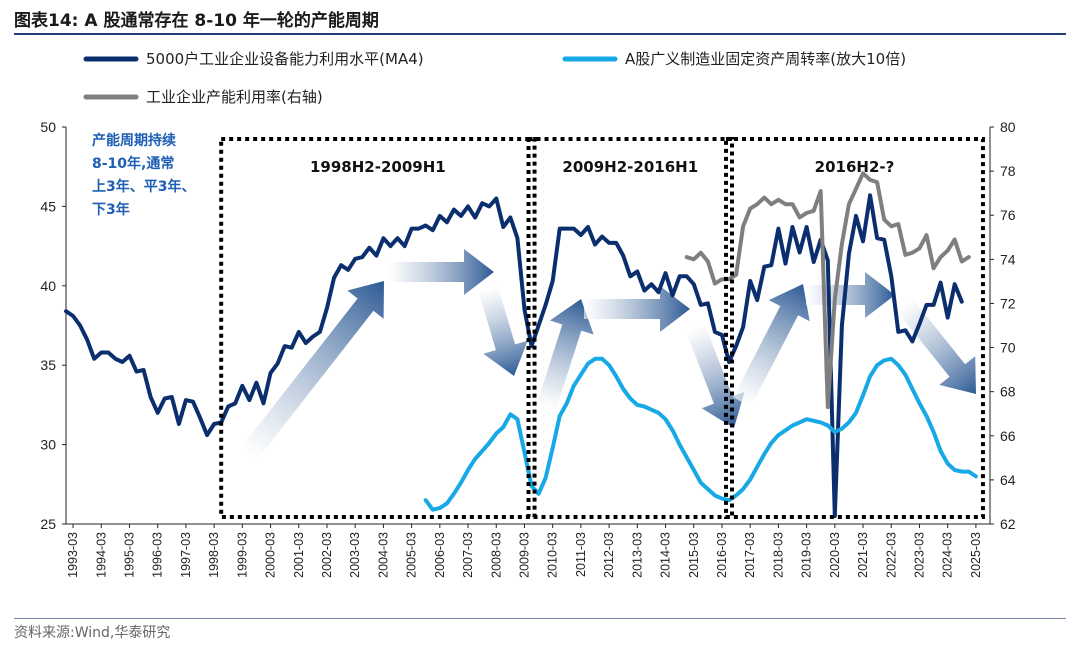  What do you see at coordinates (412, 555) in the screenshot?
I see `x-tick-label: 2005-03` at bounding box center [412, 555].